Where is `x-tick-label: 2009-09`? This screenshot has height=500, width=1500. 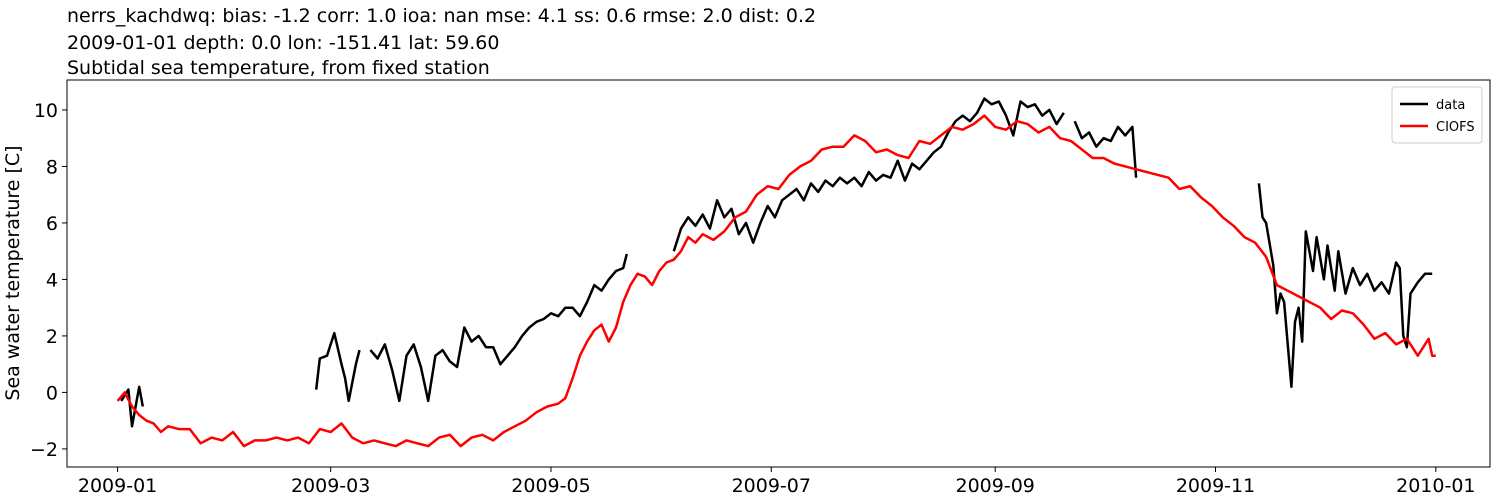
x-tick-label: 2009-09 is located at coordinates (995, 486).